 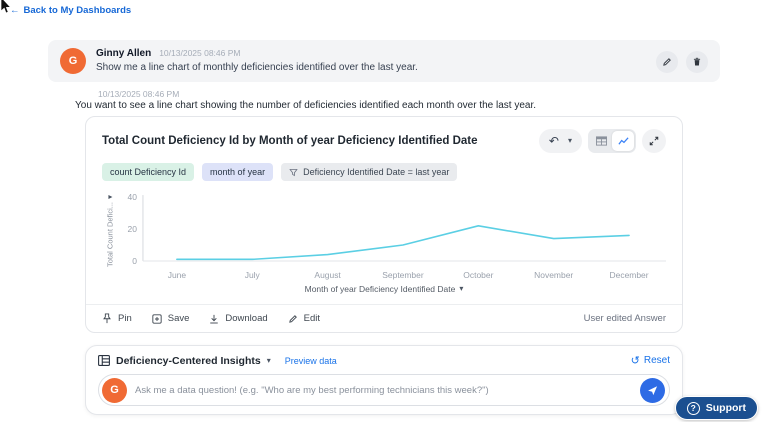 I want to click on svg-text: 40, so click(x=133, y=197).